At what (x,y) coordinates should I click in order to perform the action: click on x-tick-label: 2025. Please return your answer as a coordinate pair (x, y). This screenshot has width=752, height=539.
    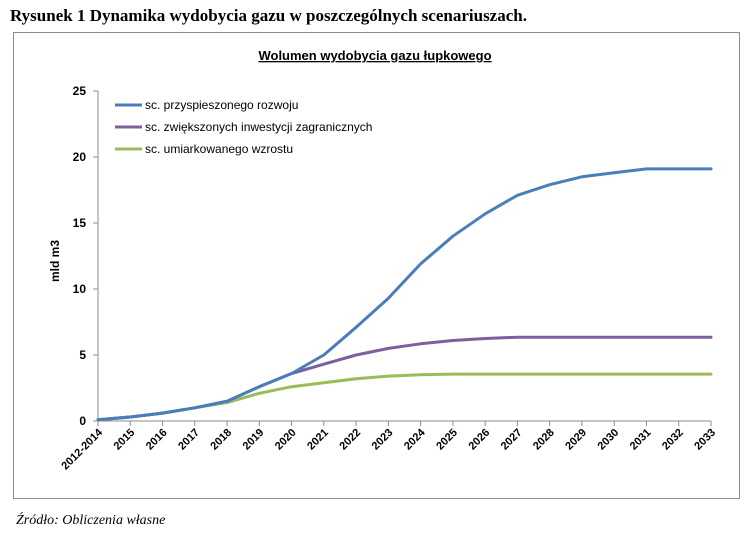
    Looking at the image, I should click on (447, 440).